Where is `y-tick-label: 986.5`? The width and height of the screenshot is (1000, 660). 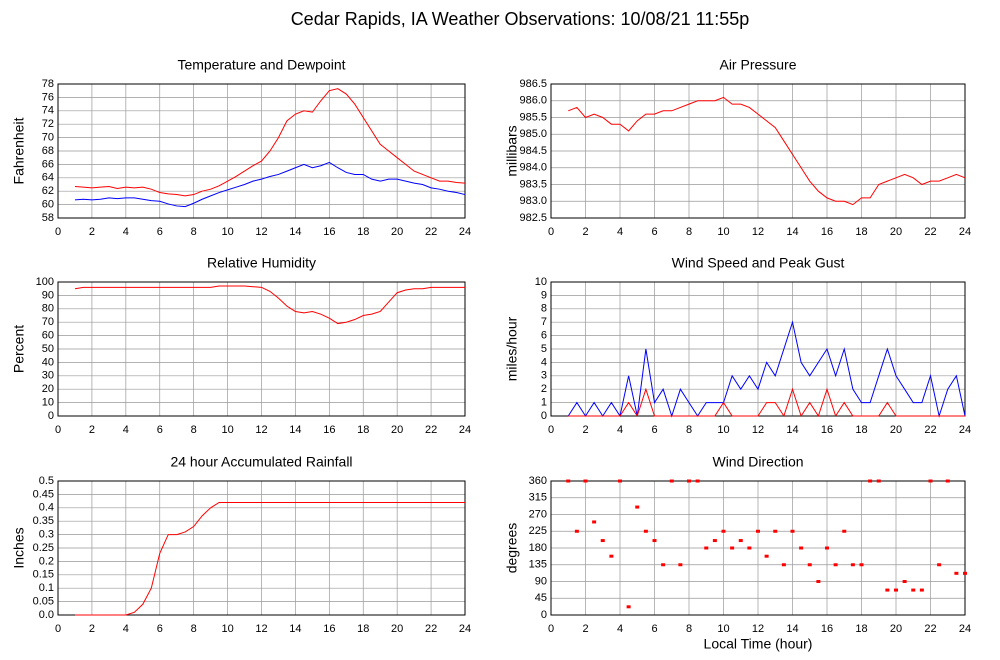
y-tick-label: 986.5 is located at coordinates (533, 84).